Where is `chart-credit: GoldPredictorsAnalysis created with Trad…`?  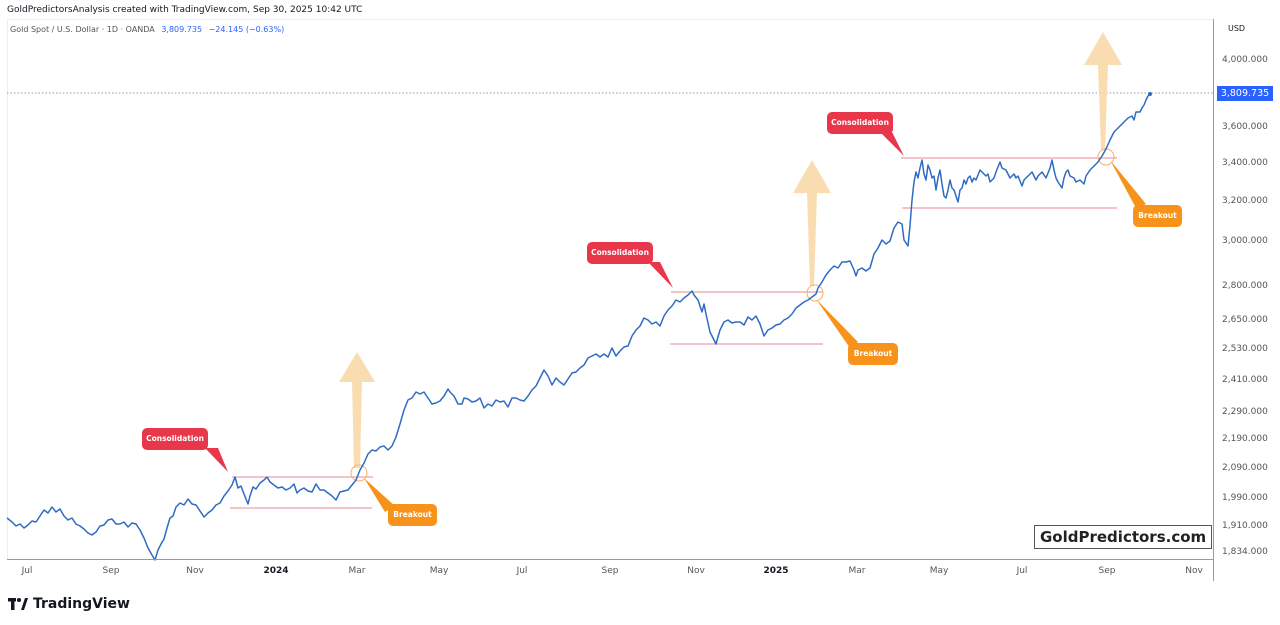
chart-credit: GoldPredictorsAnalysis created with Trad… is located at coordinates (185, 10).